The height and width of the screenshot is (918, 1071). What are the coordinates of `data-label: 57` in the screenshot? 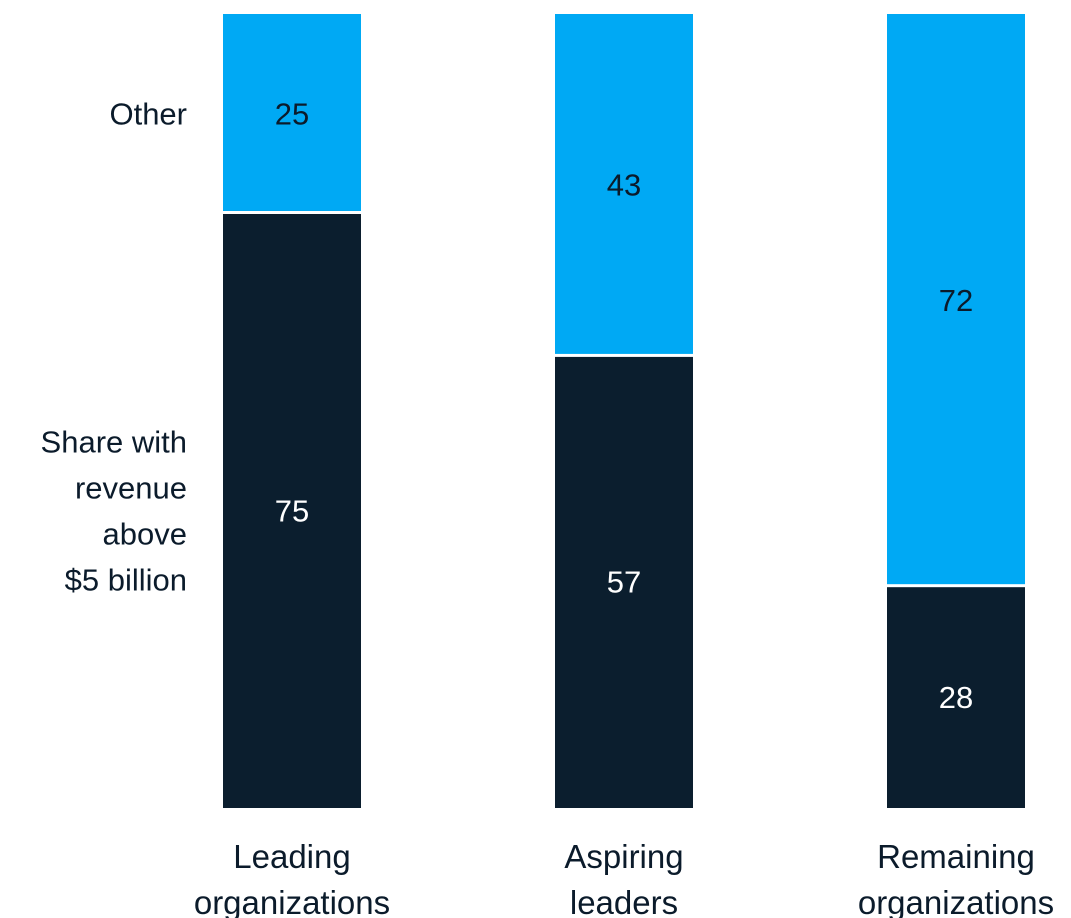 It's located at (624, 582).